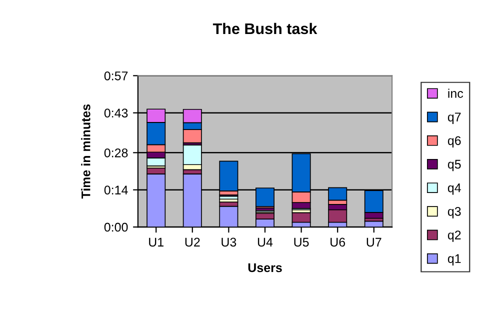  I want to click on x-tick-label: U6, so click(338, 242).